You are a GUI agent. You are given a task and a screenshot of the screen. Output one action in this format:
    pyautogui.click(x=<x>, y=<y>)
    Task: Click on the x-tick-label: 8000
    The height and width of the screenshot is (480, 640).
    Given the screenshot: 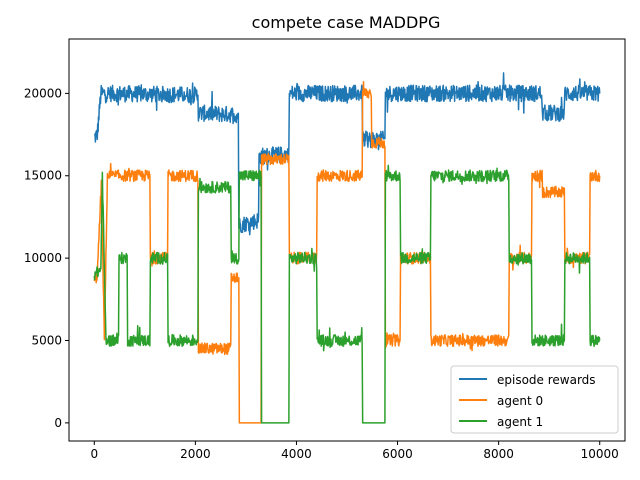 What is the action you would take?
    pyautogui.click(x=498, y=454)
    